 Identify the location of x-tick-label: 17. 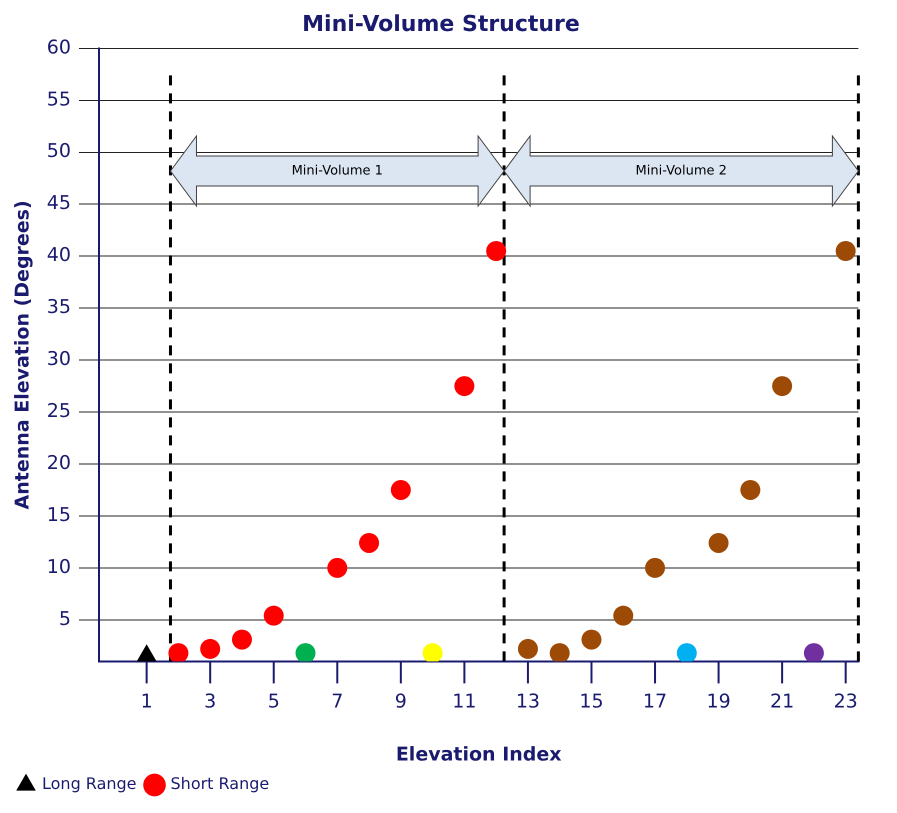
(655, 701).